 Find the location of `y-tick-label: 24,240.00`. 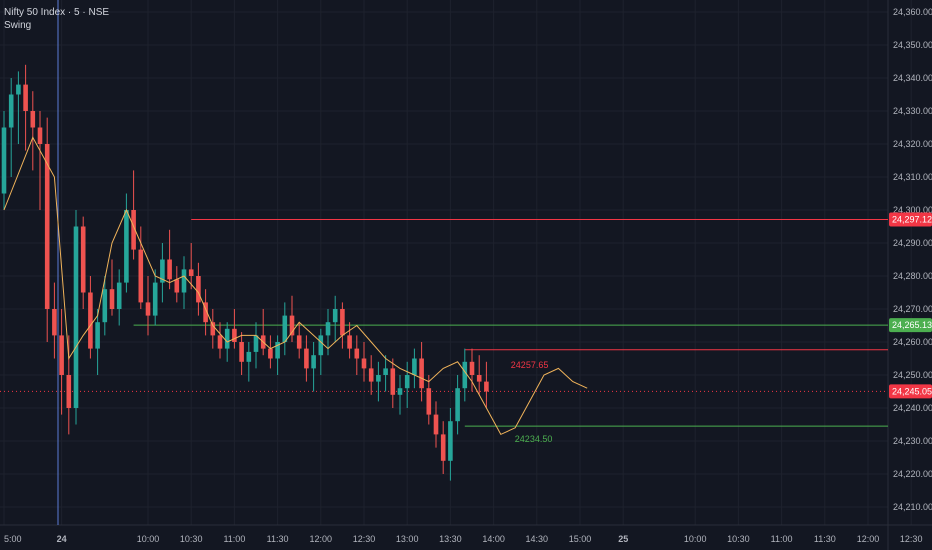

y-tick-label: 24,240.00 is located at coordinates (912, 408).